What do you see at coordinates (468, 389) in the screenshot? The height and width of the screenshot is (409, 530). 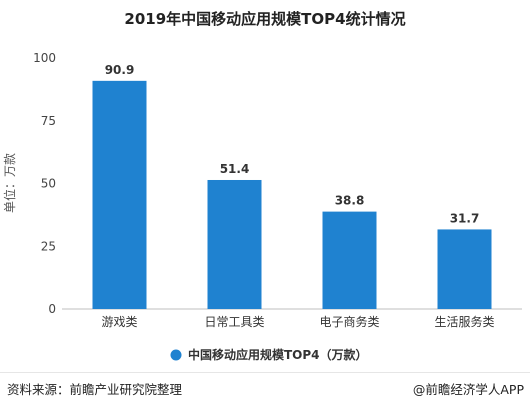 I see `brand-credit: @前瞻经济学人APP` at bounding box center [468, 389].